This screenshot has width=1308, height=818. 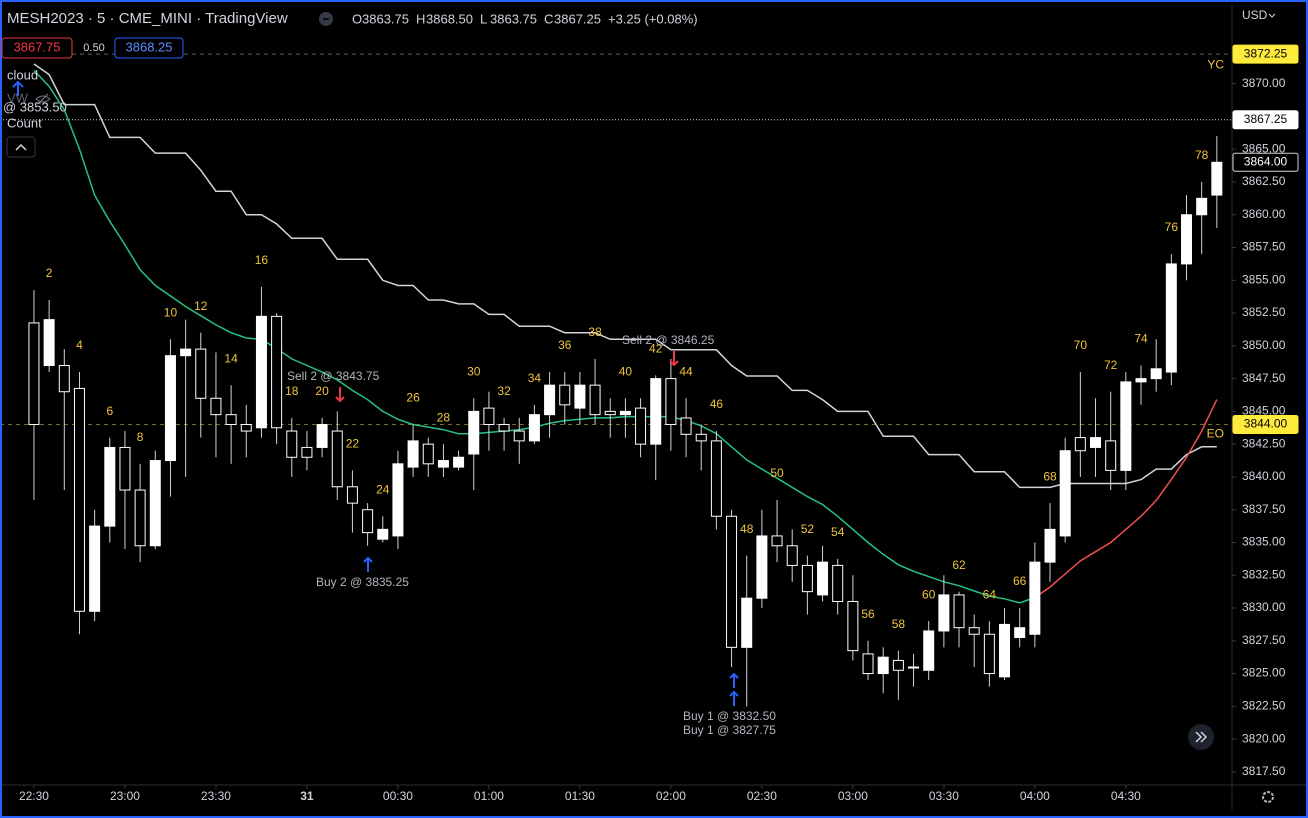 I want to click on bar-count: 58, so click(x=899, y=624).